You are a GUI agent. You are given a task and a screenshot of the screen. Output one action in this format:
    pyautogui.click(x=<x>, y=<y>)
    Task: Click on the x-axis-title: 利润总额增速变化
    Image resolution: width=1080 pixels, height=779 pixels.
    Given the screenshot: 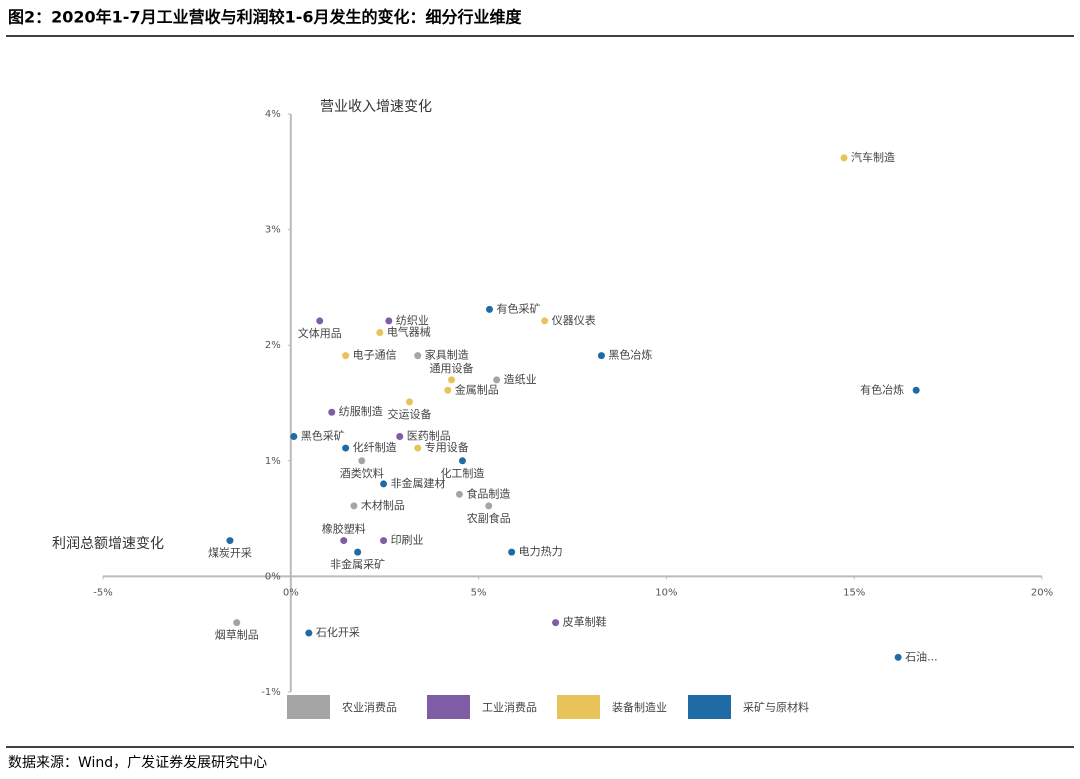 What is the action you would take?
    pyautogui.click(x=108, y=544)
    